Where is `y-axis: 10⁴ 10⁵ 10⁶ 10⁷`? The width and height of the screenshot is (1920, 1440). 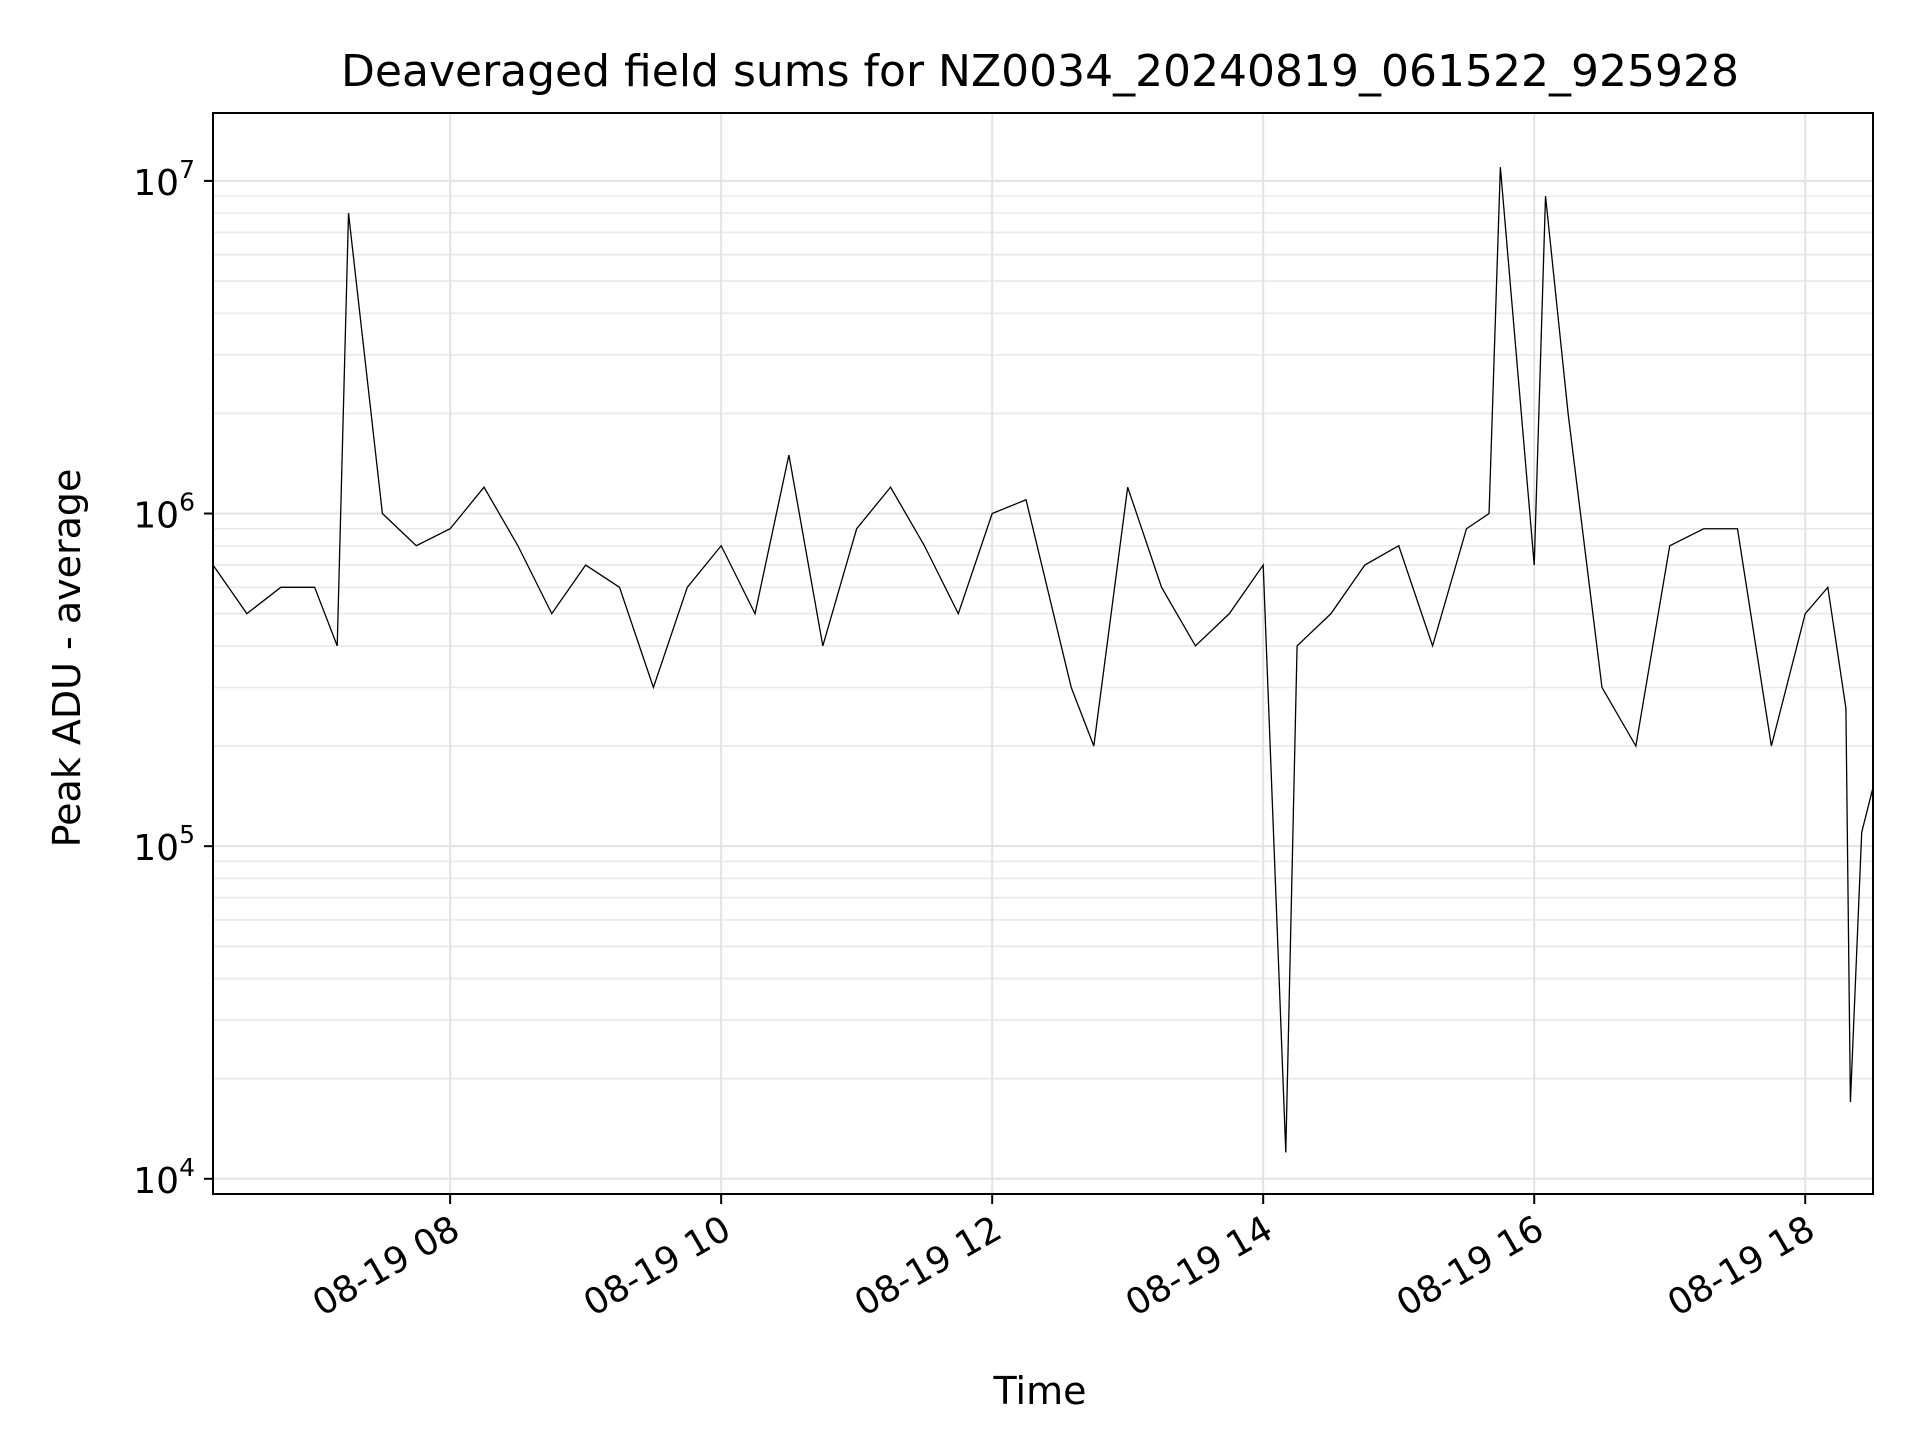
y-axis: 10⁴ 10⁵ 10⁶ 10⁷ is located at coordinates (173, 678).